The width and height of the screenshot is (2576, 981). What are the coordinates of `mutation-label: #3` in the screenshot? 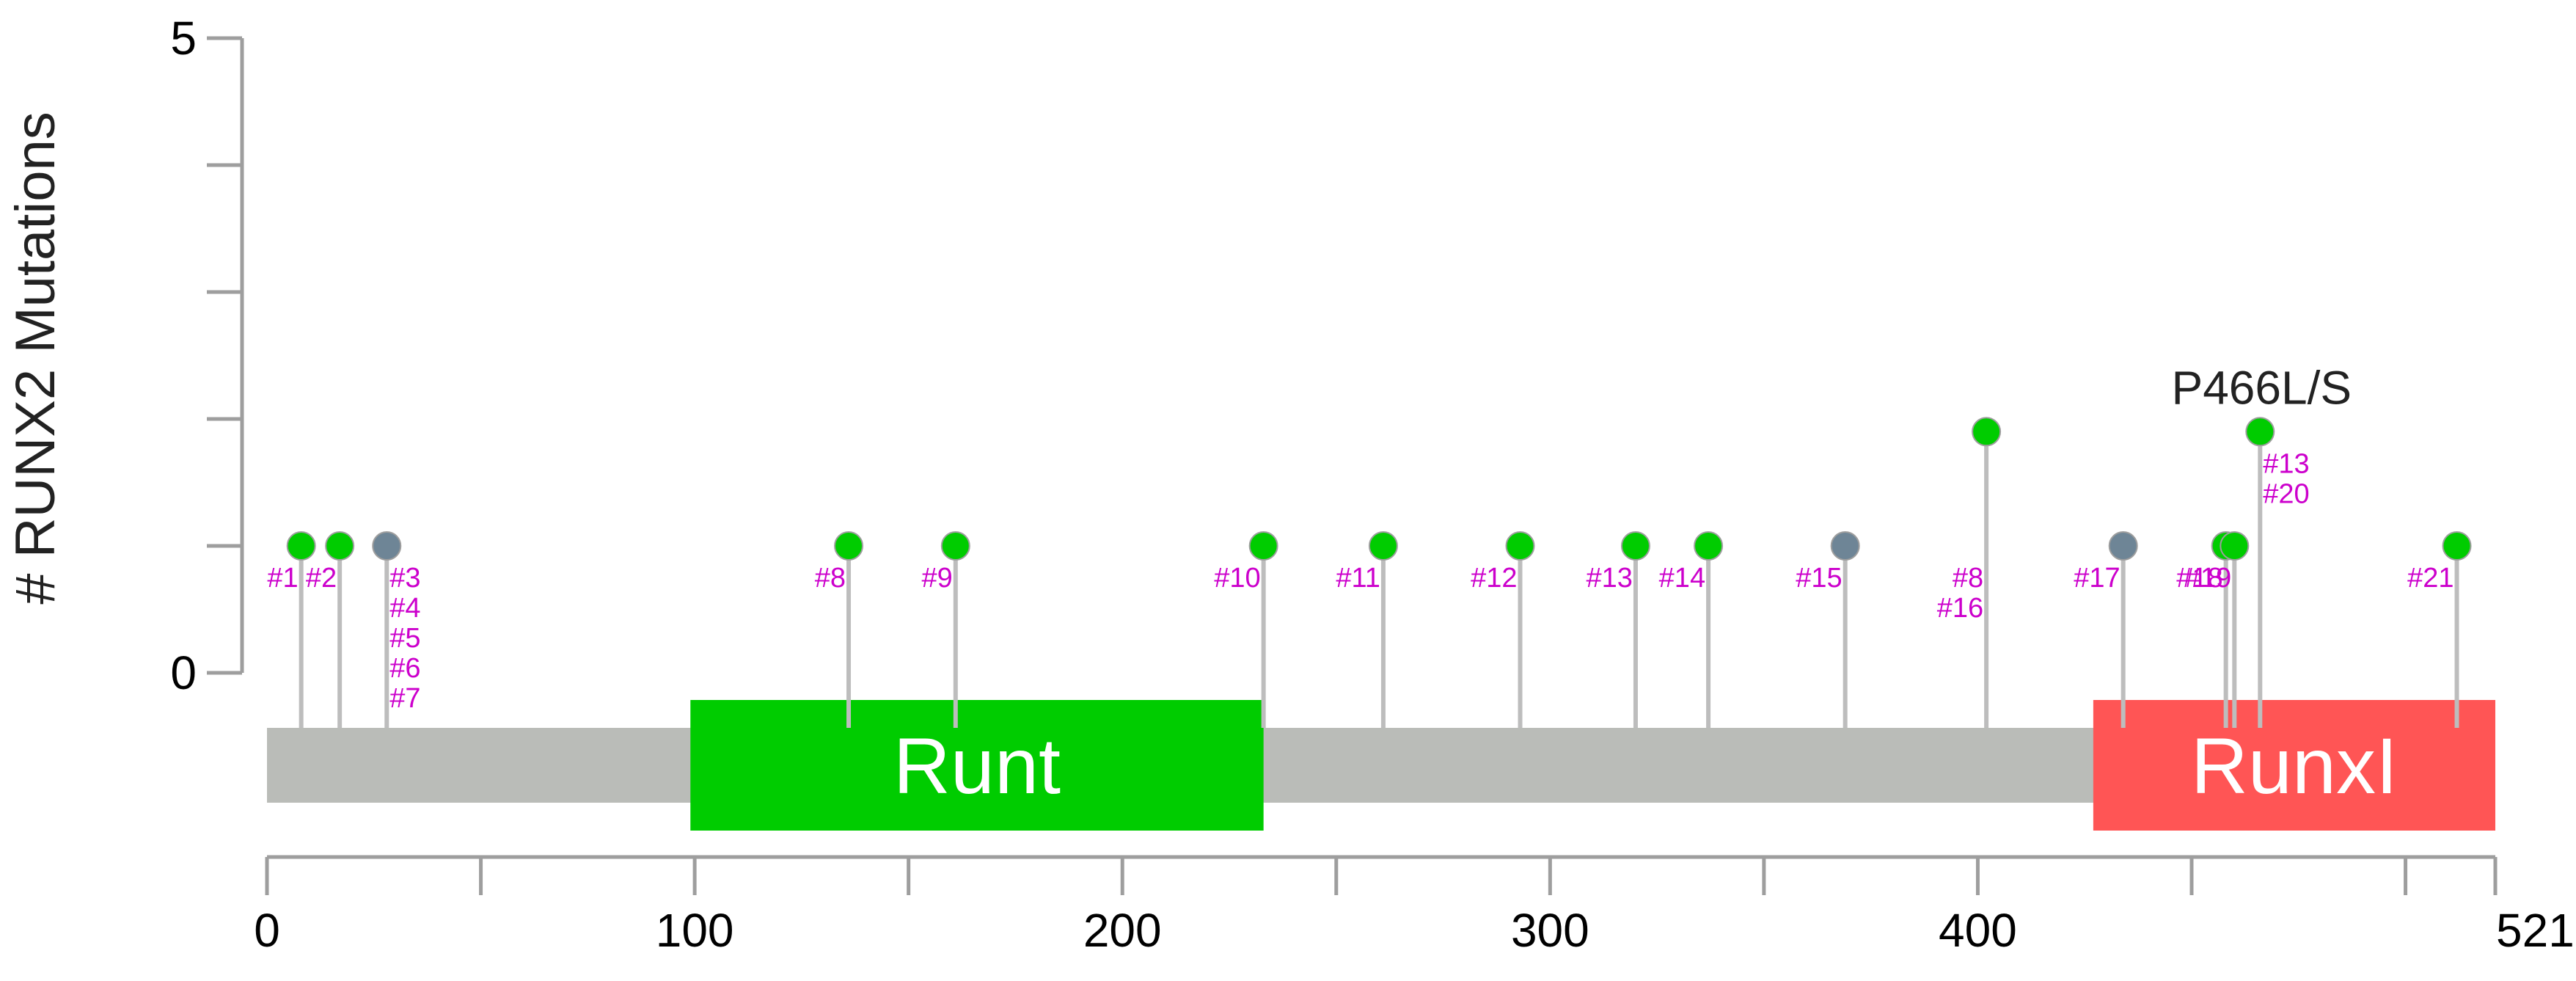 It's located at (404, 578).